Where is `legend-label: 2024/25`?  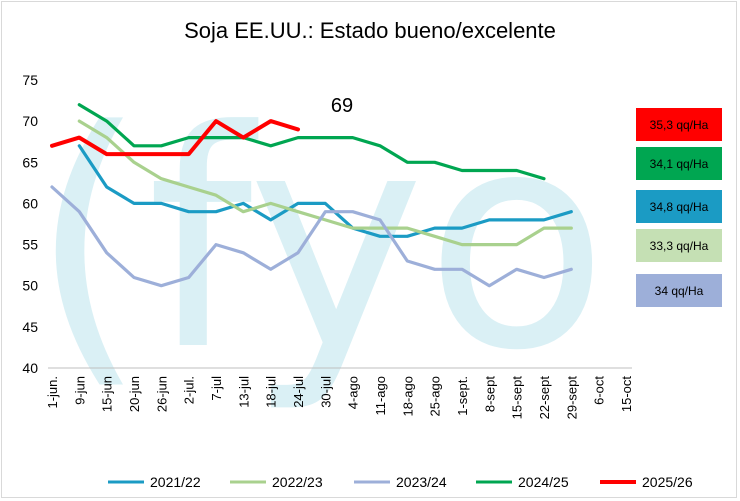 legend-label: 2024/25 is located at coordinates (543, 482).